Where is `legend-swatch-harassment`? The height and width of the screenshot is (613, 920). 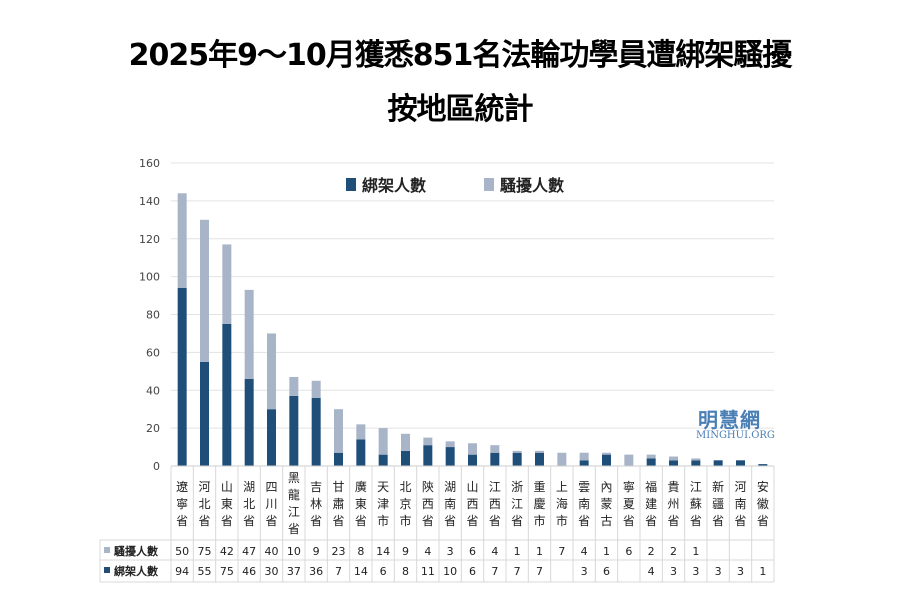
legend-swatch-harassment is located at coordinates (489, 184).